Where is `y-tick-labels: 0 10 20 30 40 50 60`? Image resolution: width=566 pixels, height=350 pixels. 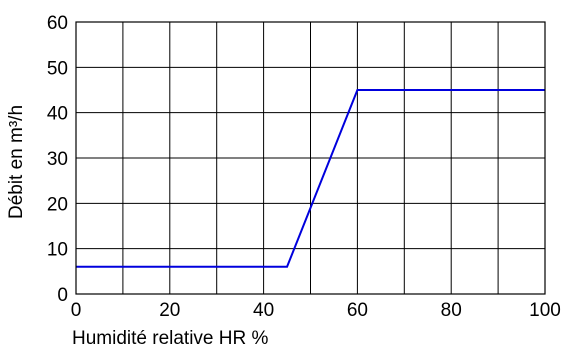
y-tick-labels: 0 10 20 30 40 50 60 is located at coordinates (57, 159).